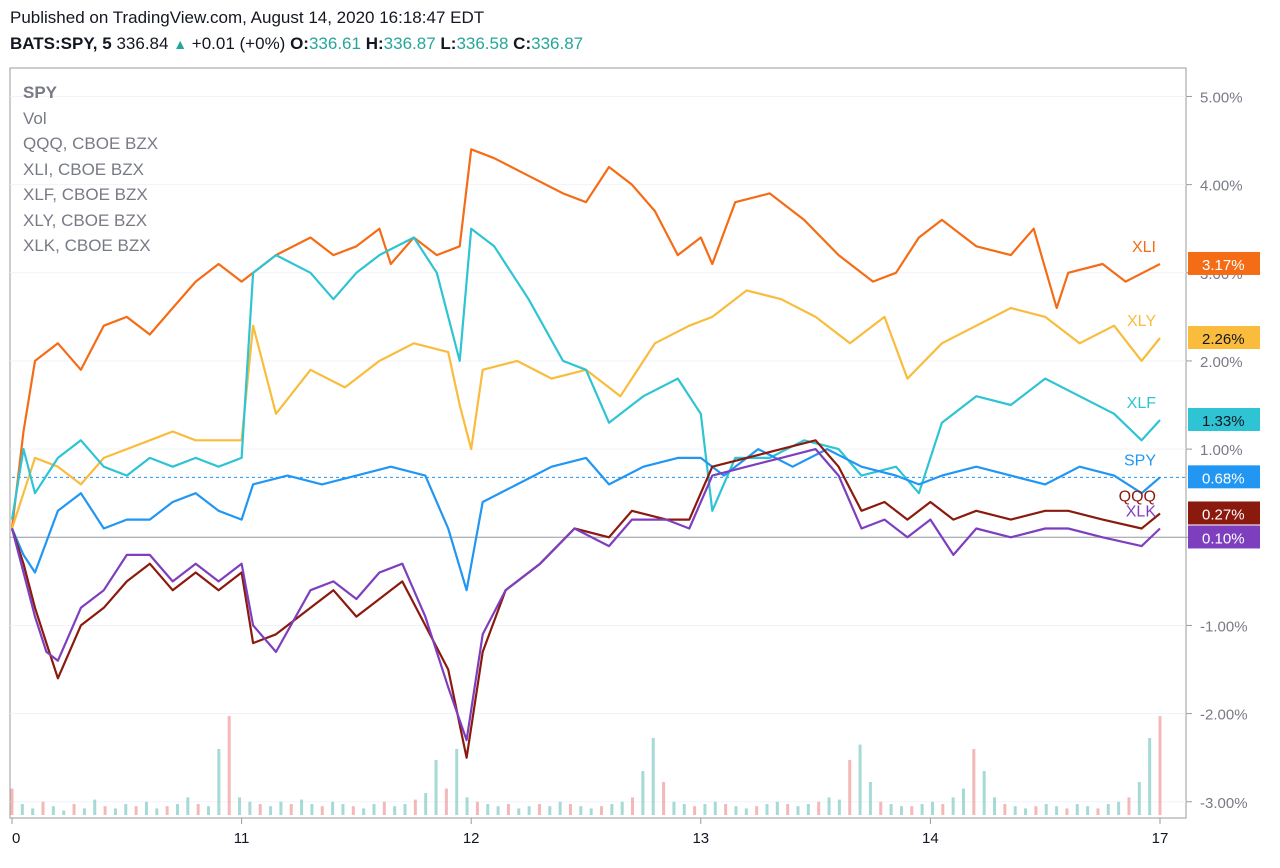 This screenshot has height=868, width=1280. I want to click on y-tick-label: 2.00%, so click(1221, 362).